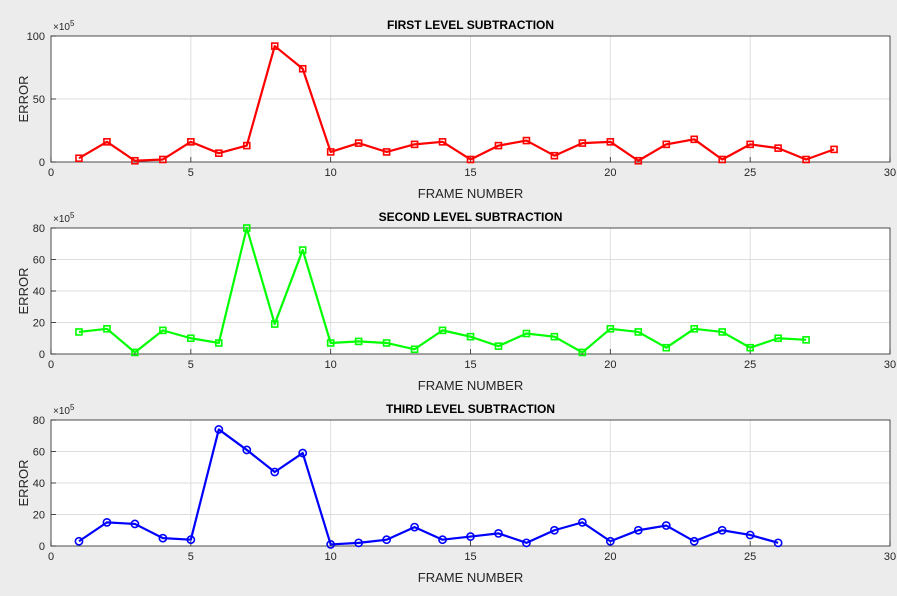 This screenshot has width=897, height=596. What do you see at coordinates (470, 25) in the screenshot?
I see `chart-title: FIRST LEVEL SUBTRACTION` at bounding box center [470, 25].